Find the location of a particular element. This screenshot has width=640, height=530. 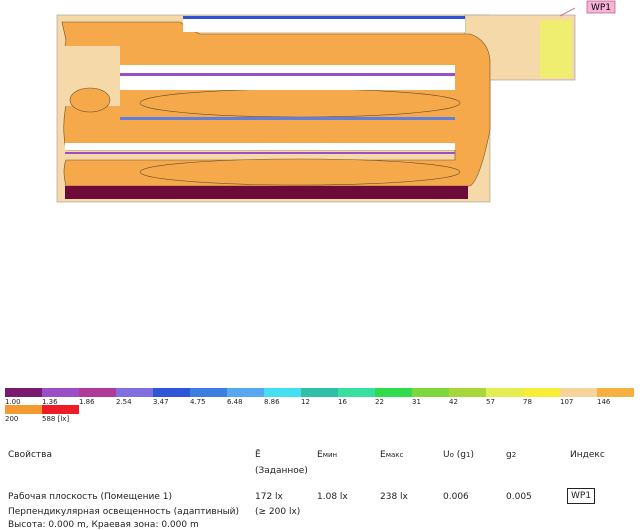

header-emax-main: E is located at coordinates (383, 455).